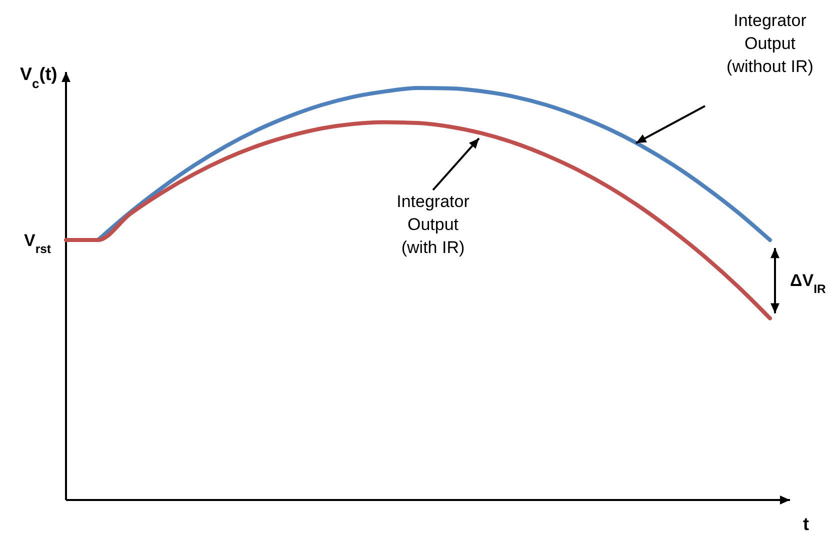  I want to click on text: V$_{rst}$, so click(37, 243).